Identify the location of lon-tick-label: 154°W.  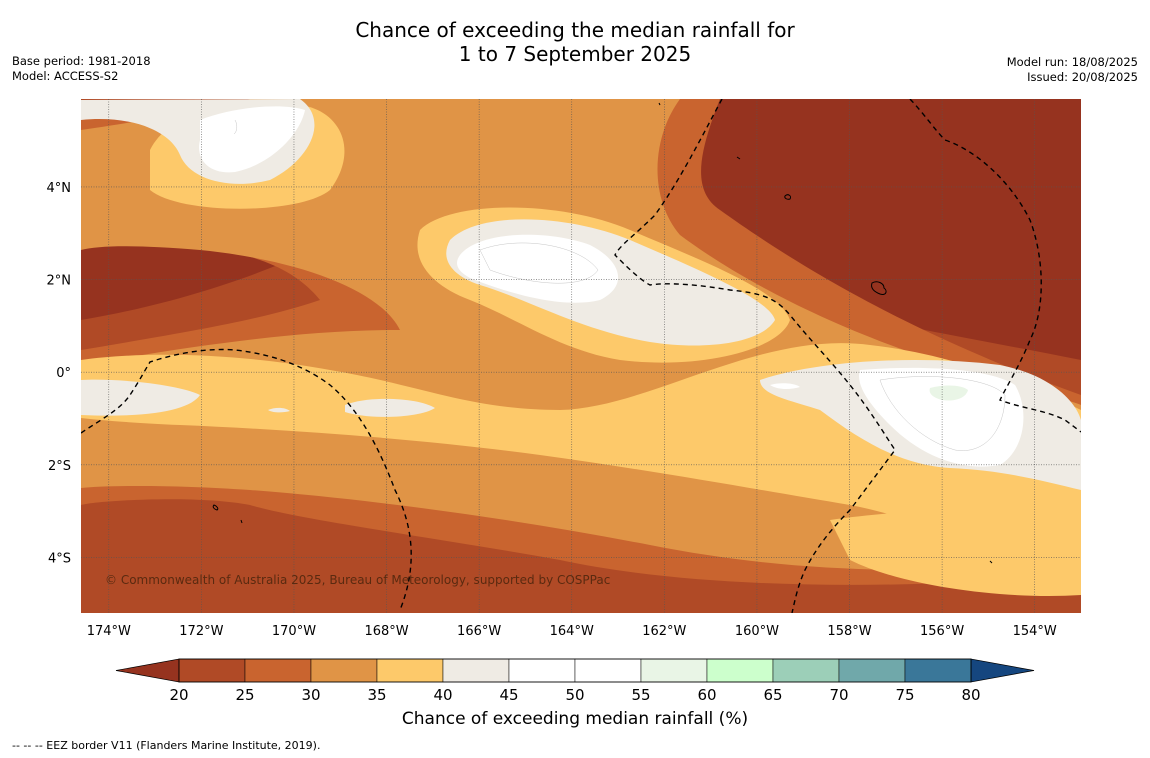
(1035, 631).